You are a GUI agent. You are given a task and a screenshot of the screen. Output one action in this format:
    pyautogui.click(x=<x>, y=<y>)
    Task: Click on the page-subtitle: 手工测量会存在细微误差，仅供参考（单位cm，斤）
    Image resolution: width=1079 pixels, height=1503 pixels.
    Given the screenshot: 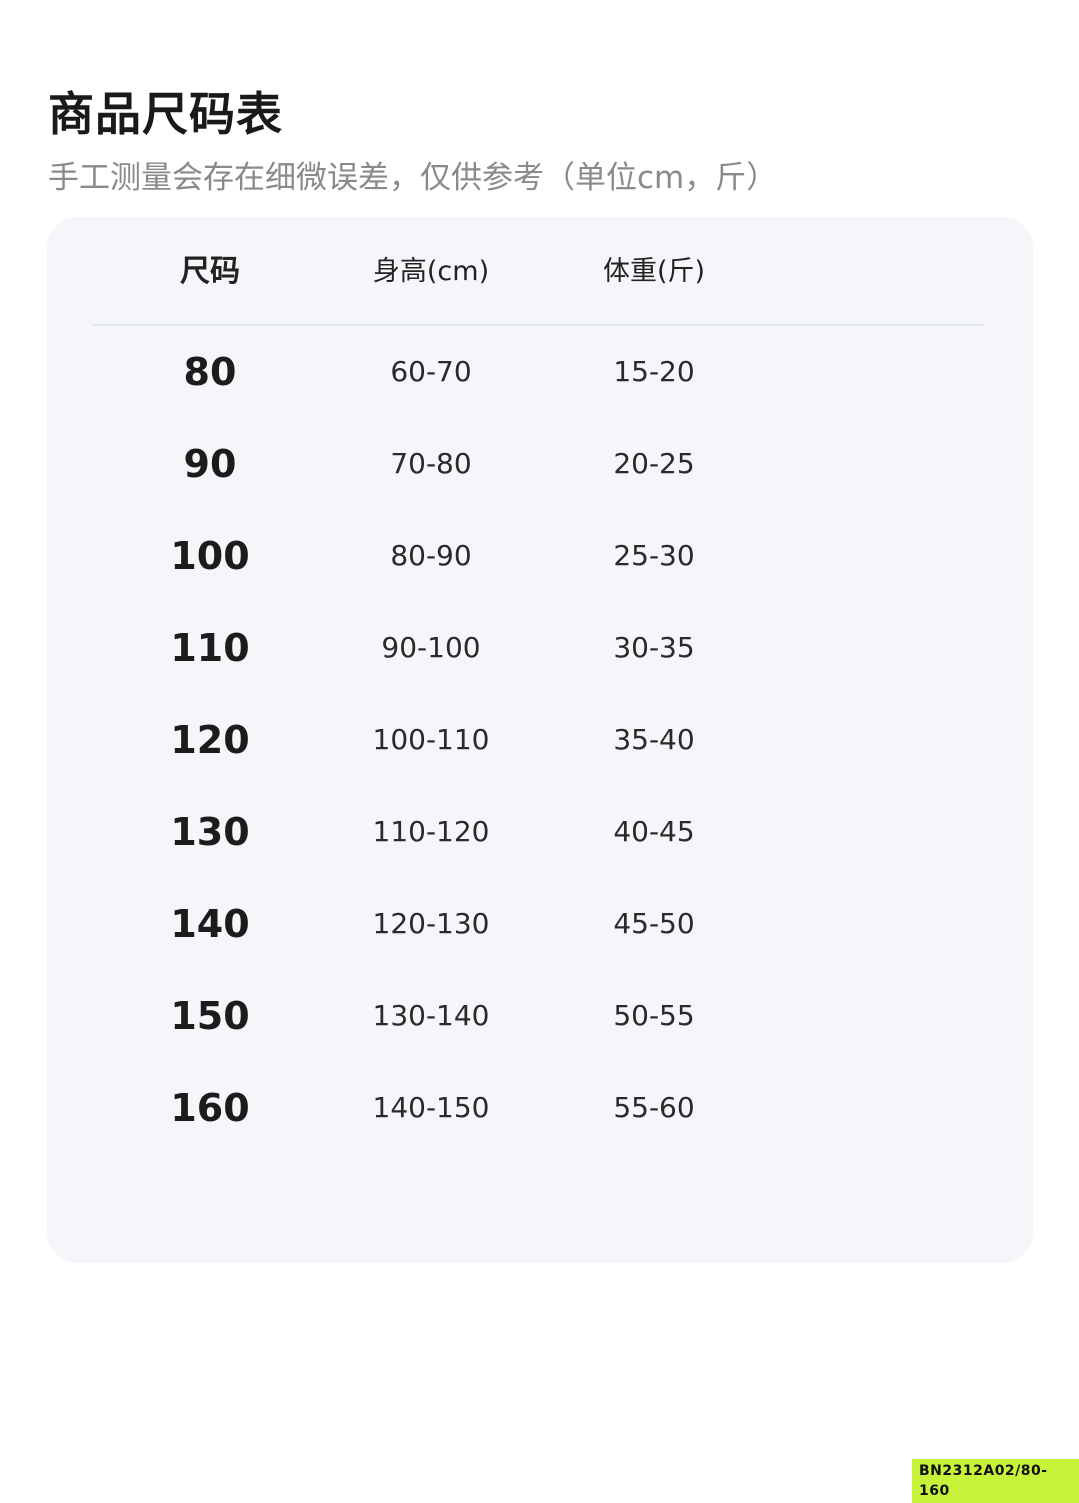 What is the action you would take?
    pyautogui.click(x=413, y=178)
    